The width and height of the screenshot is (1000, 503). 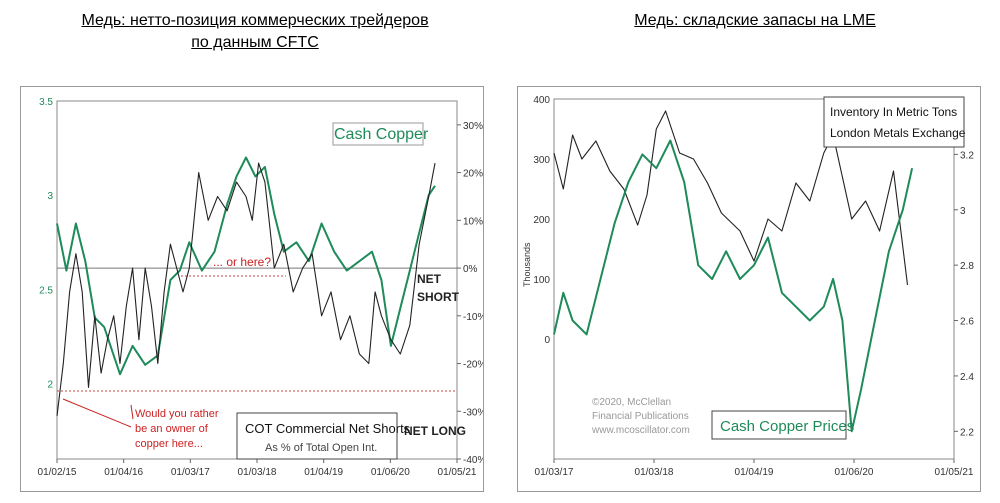 I want to click on cash-copper-prices-label: Cash Copper Prices, so click(x=787, y=426).